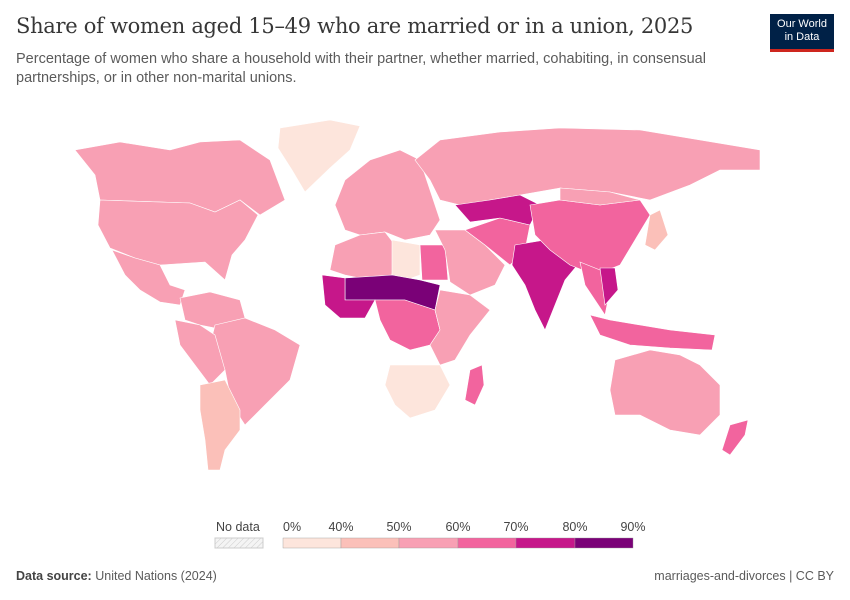 Image resolution: width=850 pixels, height=600 pixels. What do you see at coordinates (460, 327) in the screenshot?
I see `country-east-africa` at bounding box center [460, 327].